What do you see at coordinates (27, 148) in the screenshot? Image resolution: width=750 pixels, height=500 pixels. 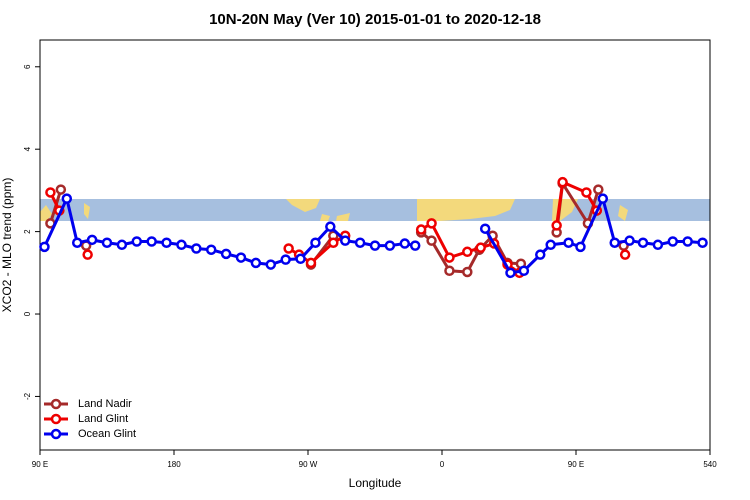 I see `y-tick-label: 4` at bounding box center [27, 148].